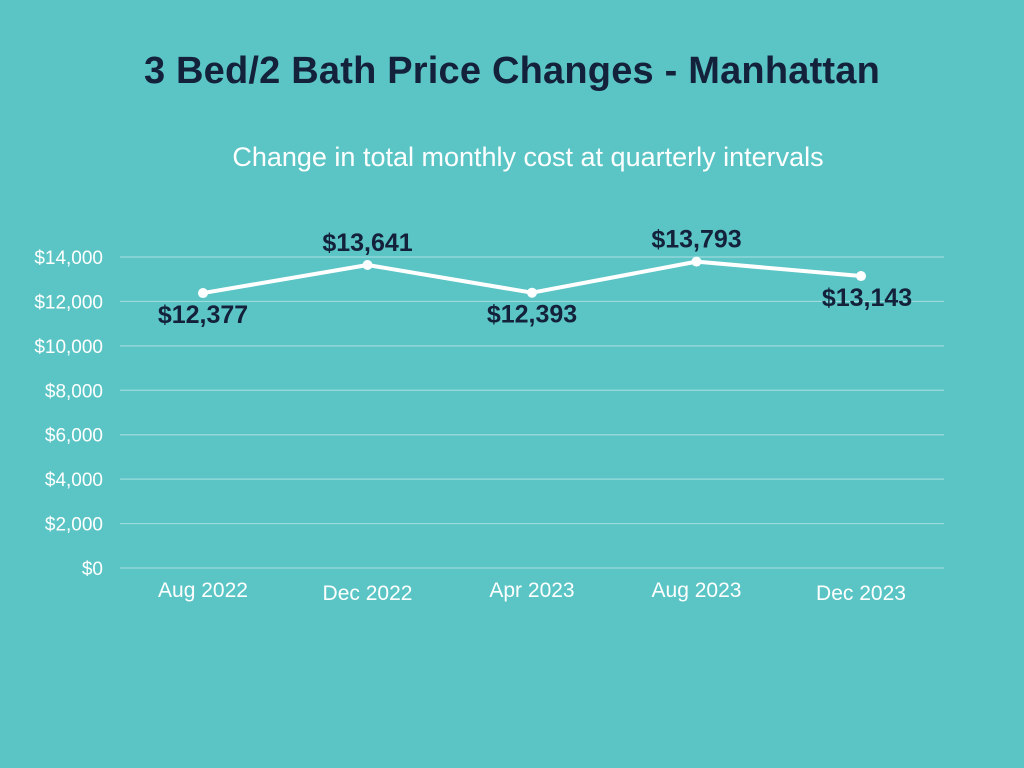 The height and width of the screenshot is (768, 1024). Describe the element at coordinates (203, 315) in the screenshot. I see `data-label: $12,377` at that location.